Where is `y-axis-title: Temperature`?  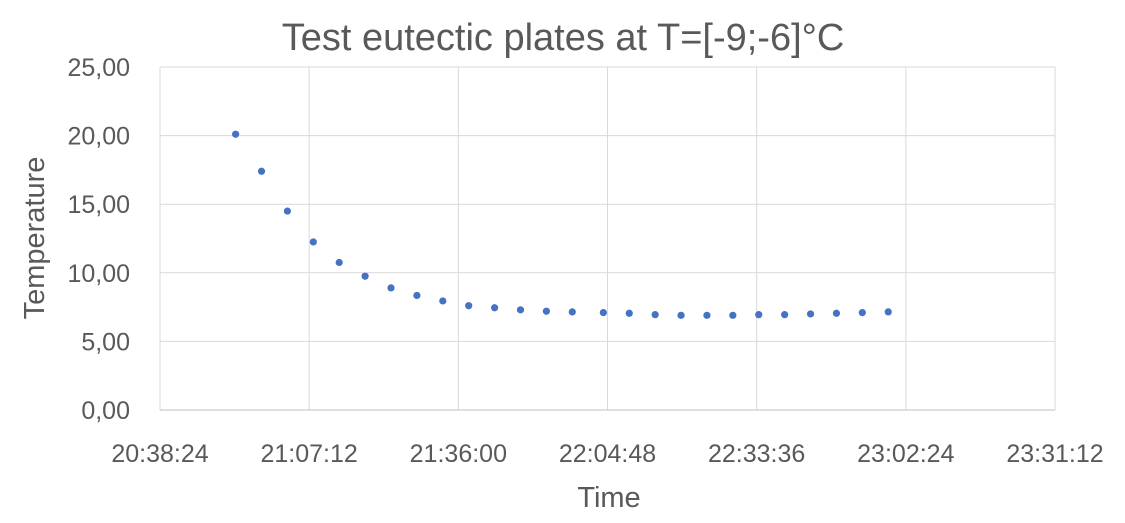 y-axis-title: Temperature is located at coordinates (35, 238).